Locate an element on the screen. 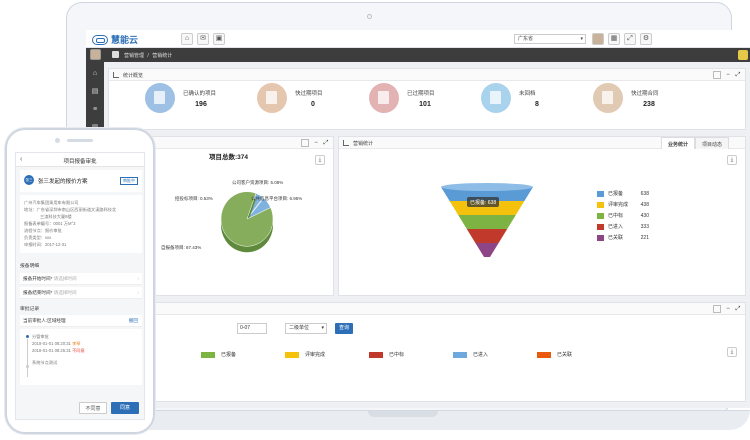  image-icon: ▣ is located at coordinates (219, 39).